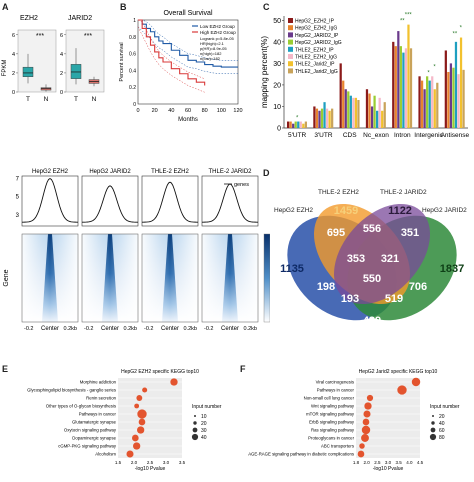  What do you see at coordinates (5, 369) in the screenshot?
I see `panel-label-e: E` at bounding box center [5, 369].